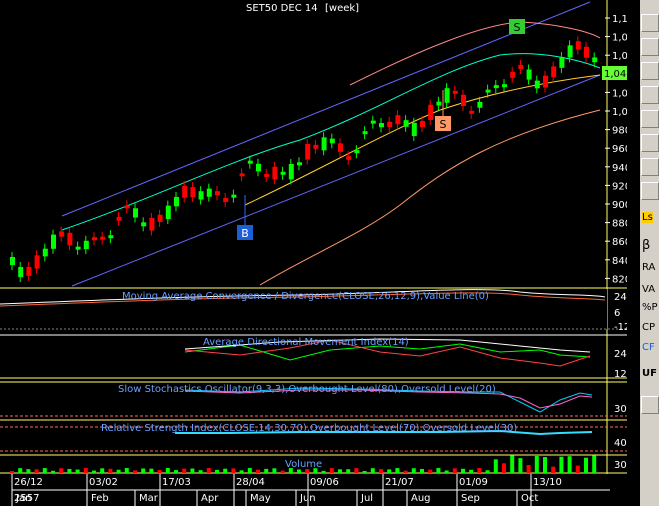 This screenshot has height=506, width=659. I want to click on svg-text: 40, so click(620, 443).